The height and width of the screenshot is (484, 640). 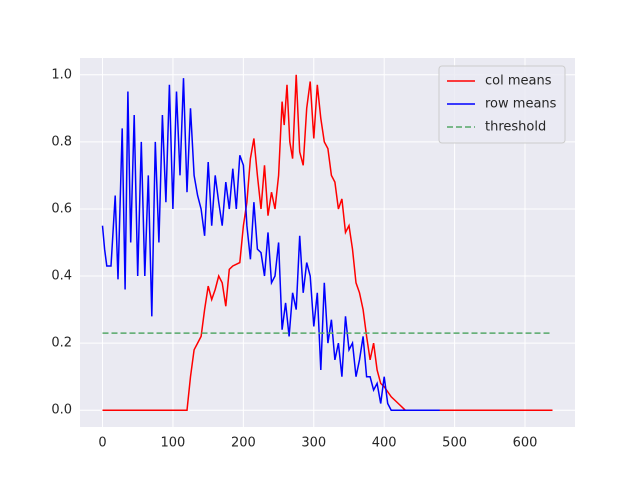 What do you see at coordinates (384, 443) in the screenshot?
I see `x-tick-label: 400` at bounding box center [384, 443].